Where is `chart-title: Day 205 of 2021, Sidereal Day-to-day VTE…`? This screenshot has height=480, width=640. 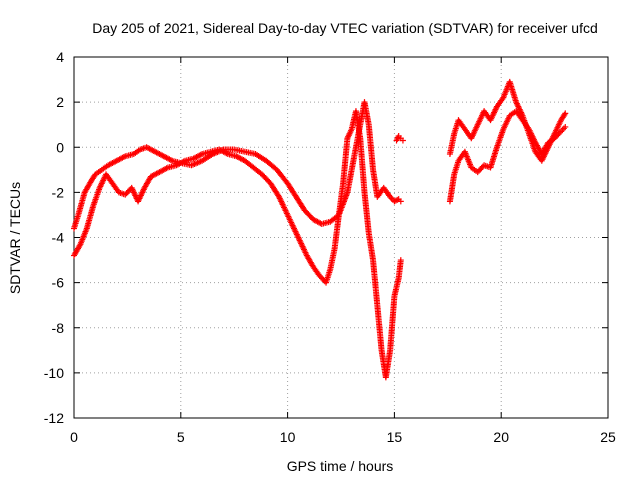
chart-title: Day 205 of 2021, Sidereal Day-to-day VTE… is located at coordinates (345, 28).